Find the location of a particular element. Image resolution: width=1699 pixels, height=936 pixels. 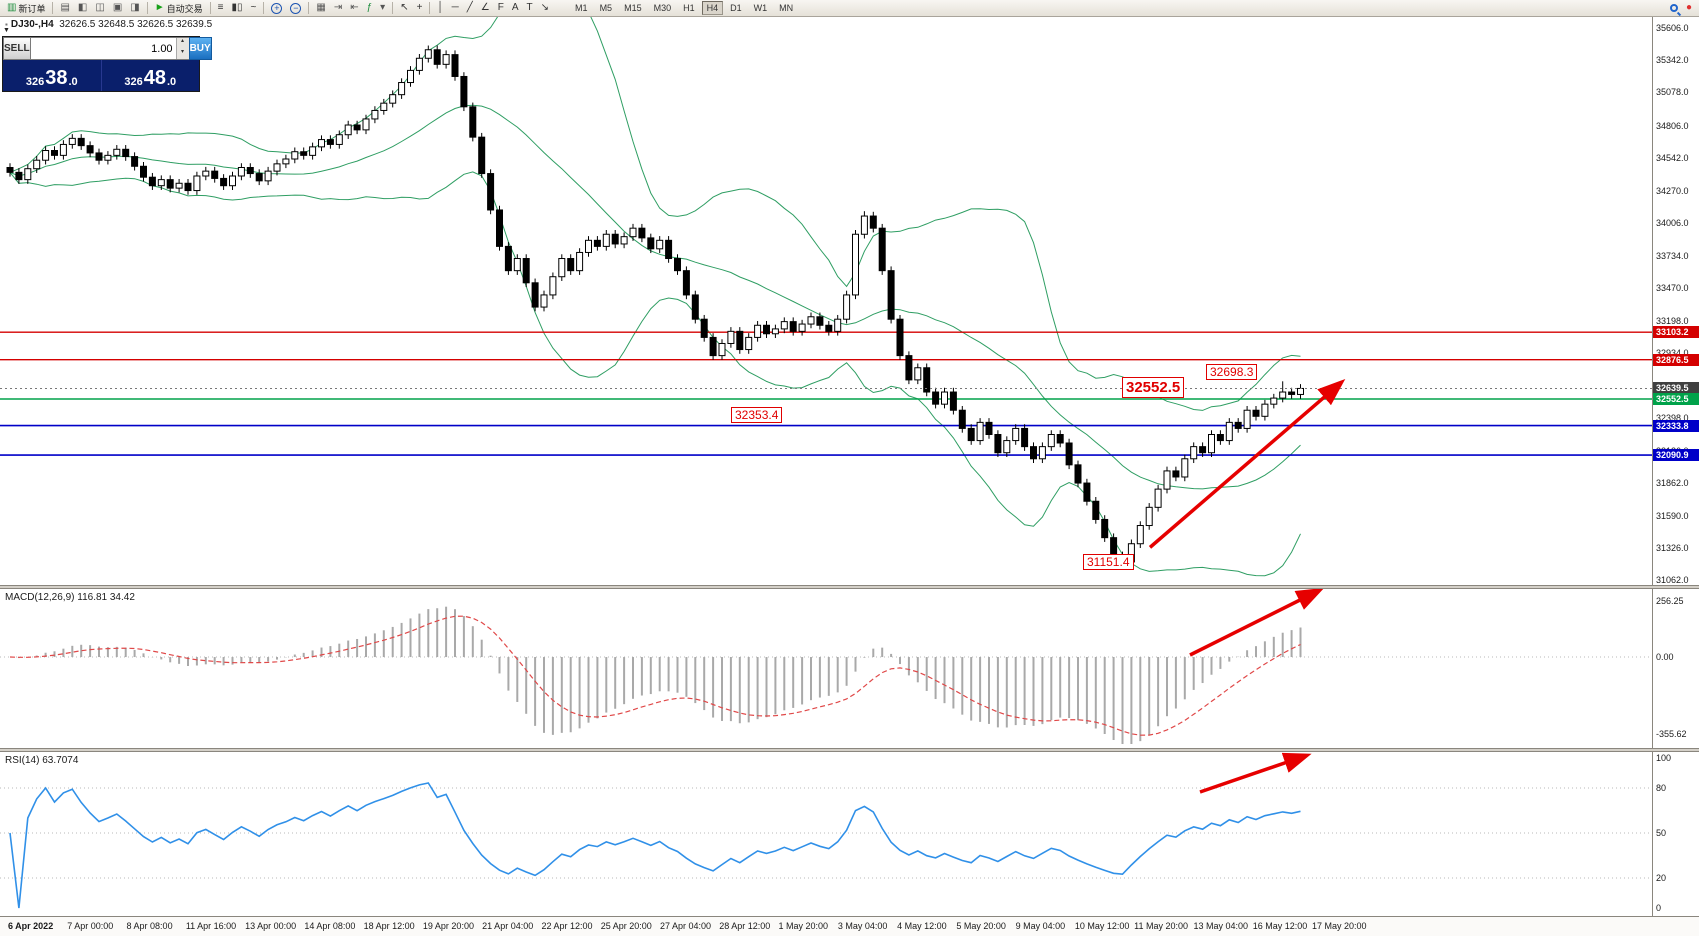

channel-icon: ∠ is located at coordinates (485, 7).